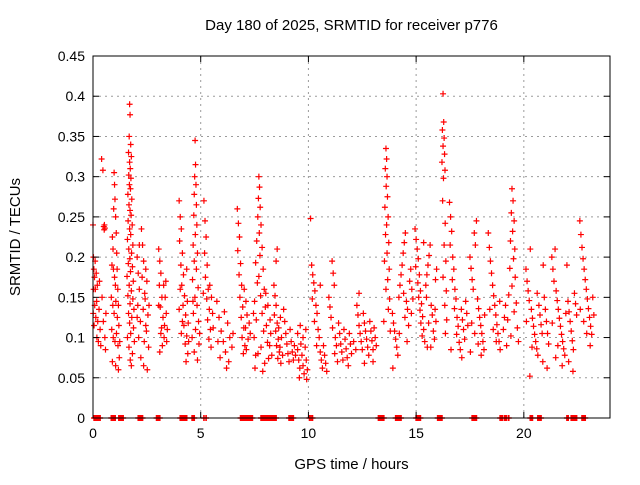 Image resolution: width=640 pixels, height=485 pixels. I want to click on y-tick-label: 0.2, so click(76, 257).